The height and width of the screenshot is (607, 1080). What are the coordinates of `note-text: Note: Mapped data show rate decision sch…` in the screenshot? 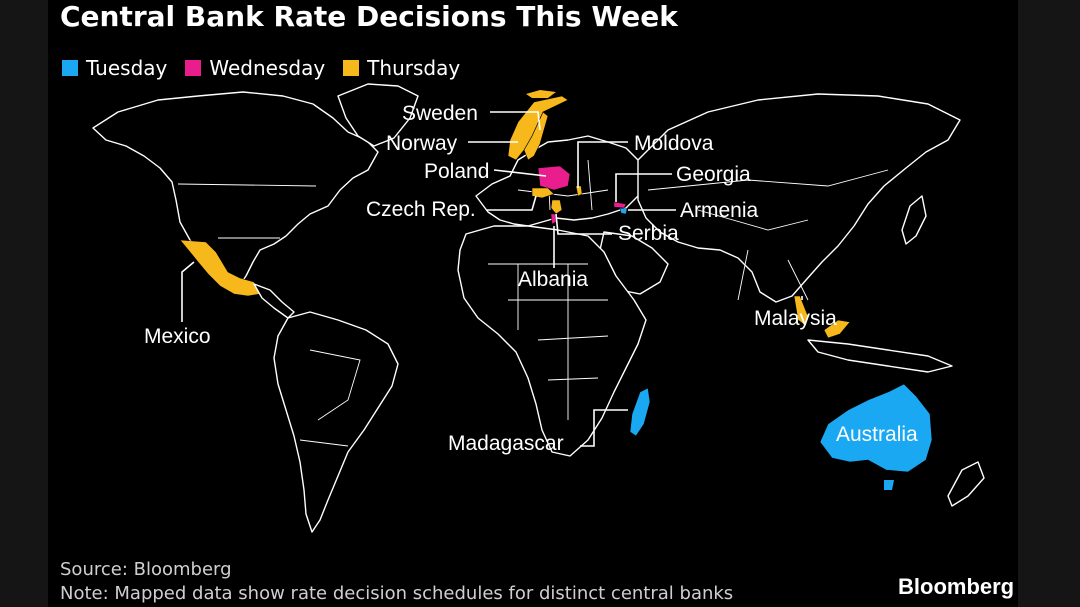 It's located at (397, 593).